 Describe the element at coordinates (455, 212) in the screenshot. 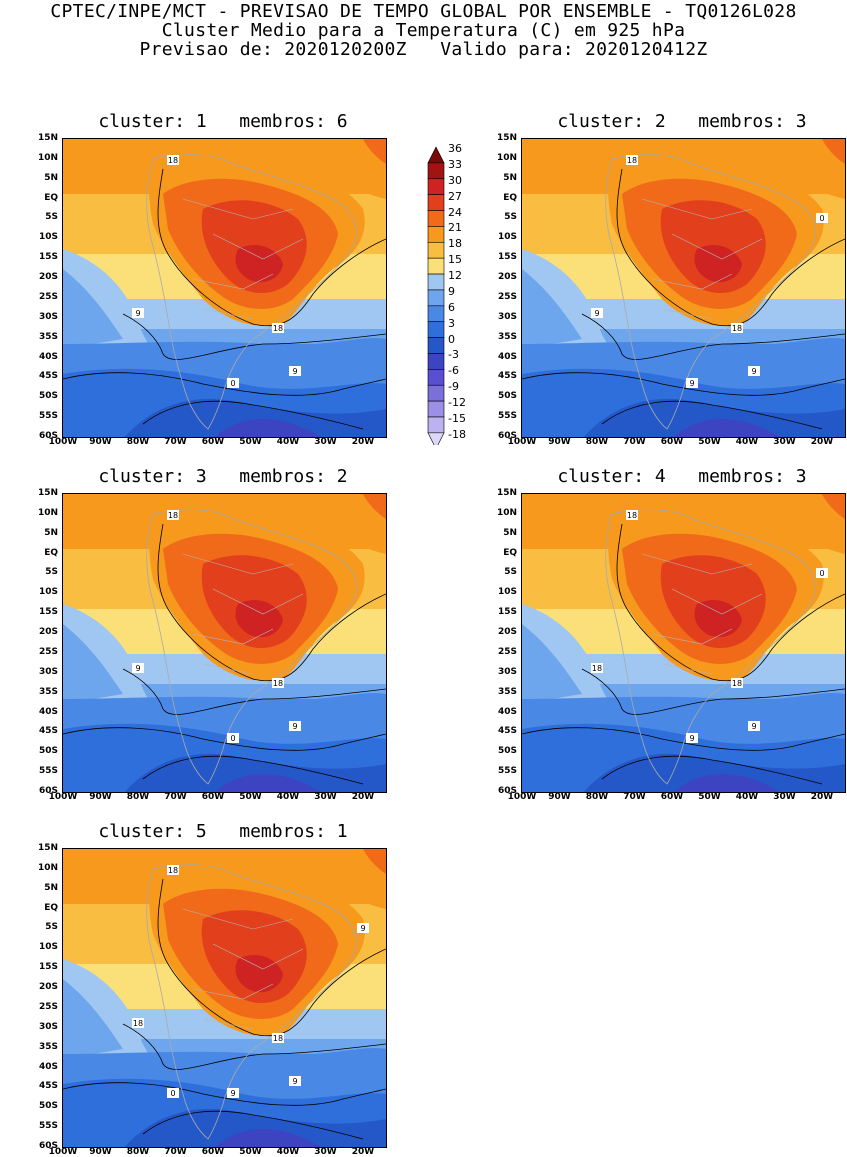

I see `colorbar-label: 24` at that location.